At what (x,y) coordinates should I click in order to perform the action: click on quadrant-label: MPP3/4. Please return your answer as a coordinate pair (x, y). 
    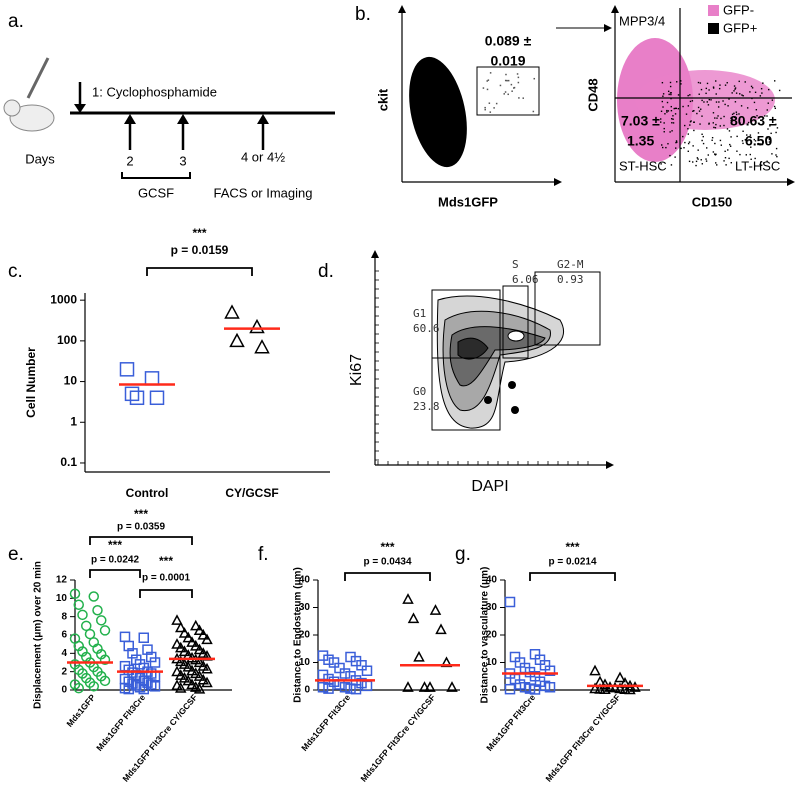
    Looking at the image, I should click on (642, 20).